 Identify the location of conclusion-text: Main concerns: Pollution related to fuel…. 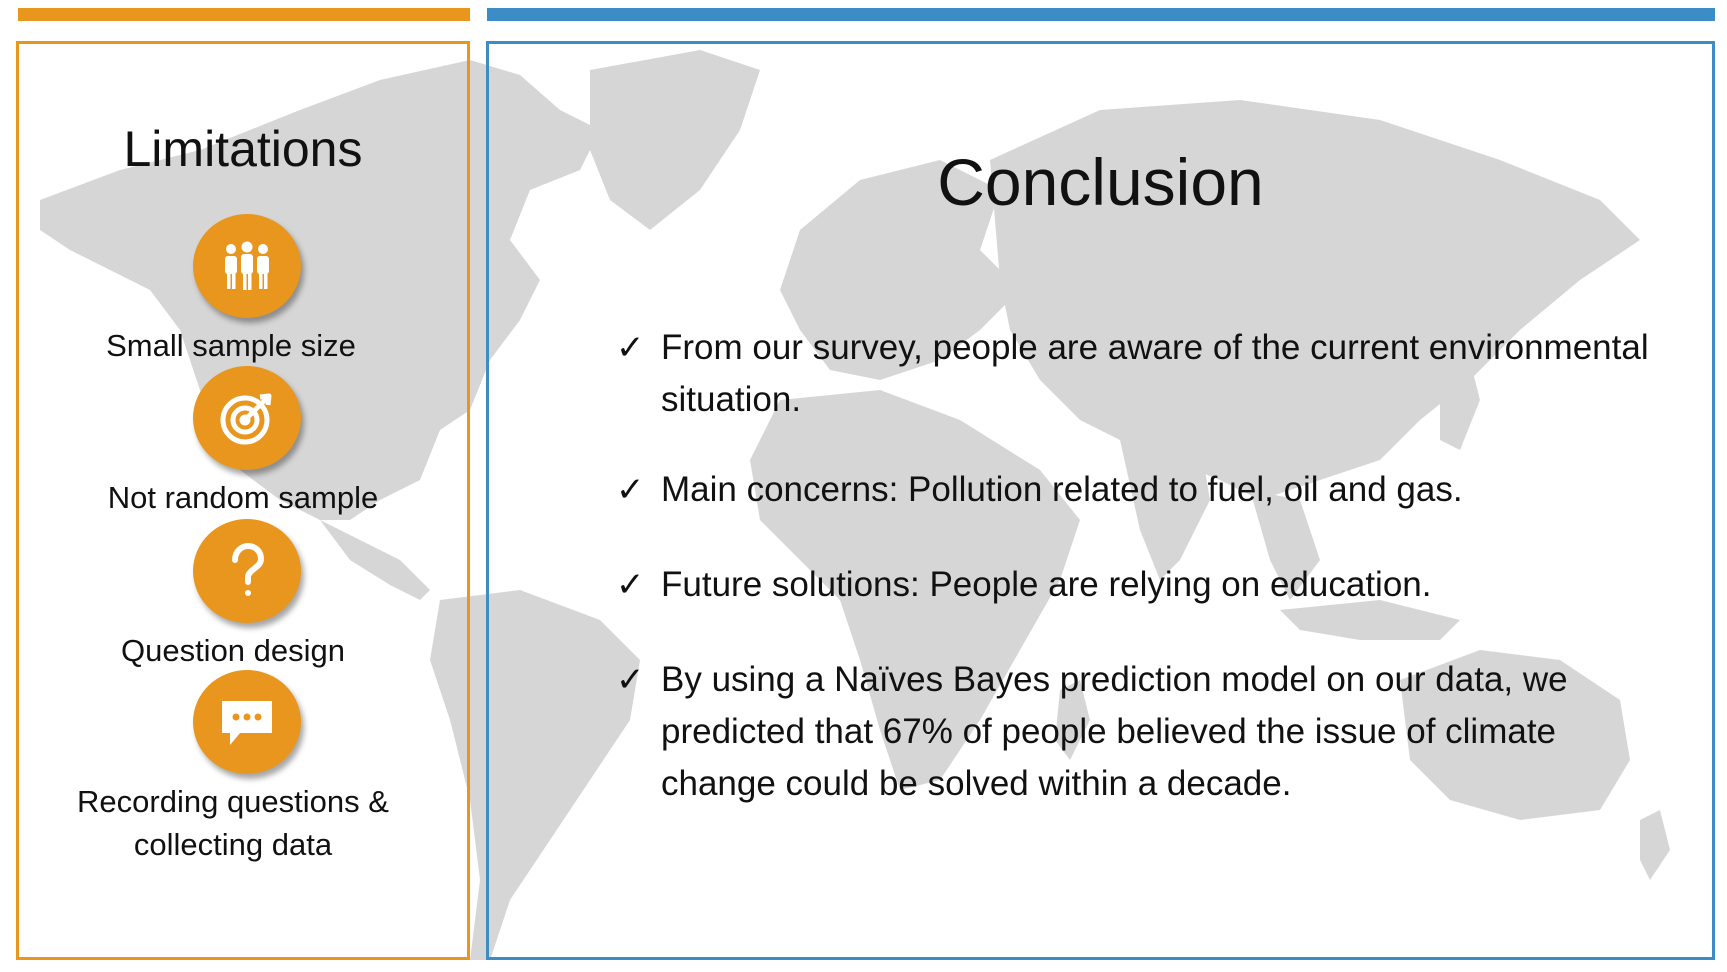
(1062, 489).